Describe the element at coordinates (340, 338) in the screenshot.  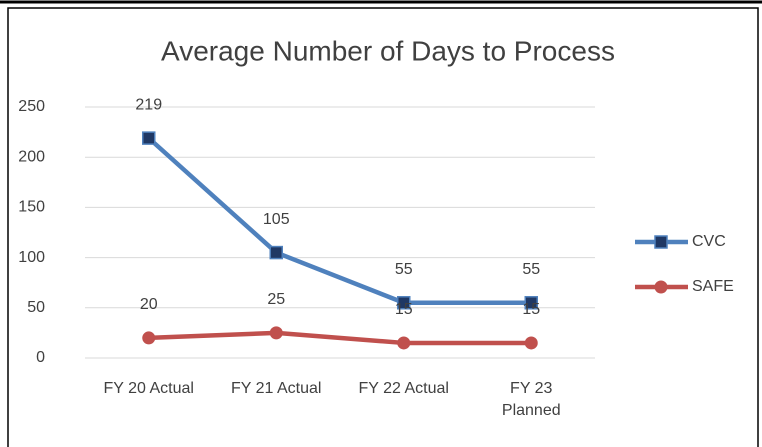
I see `series-line` at that location.